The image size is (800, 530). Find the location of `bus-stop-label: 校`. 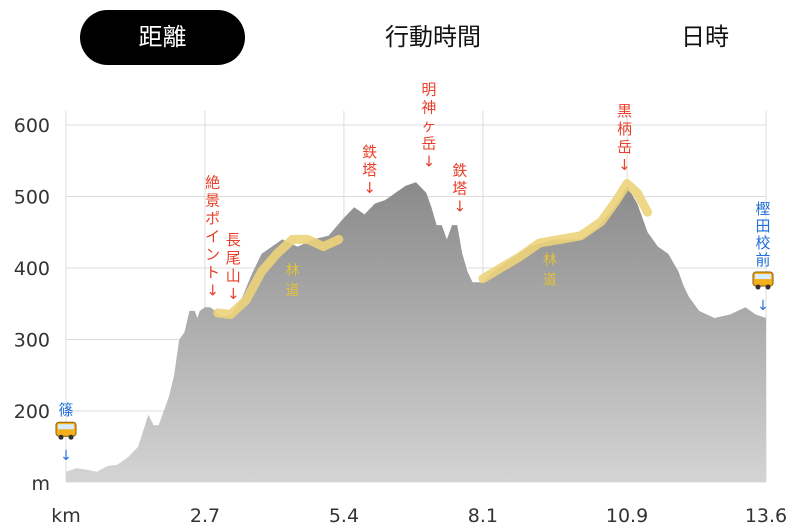

bus-stop-label: 校 is located at coordinates (762, 243).